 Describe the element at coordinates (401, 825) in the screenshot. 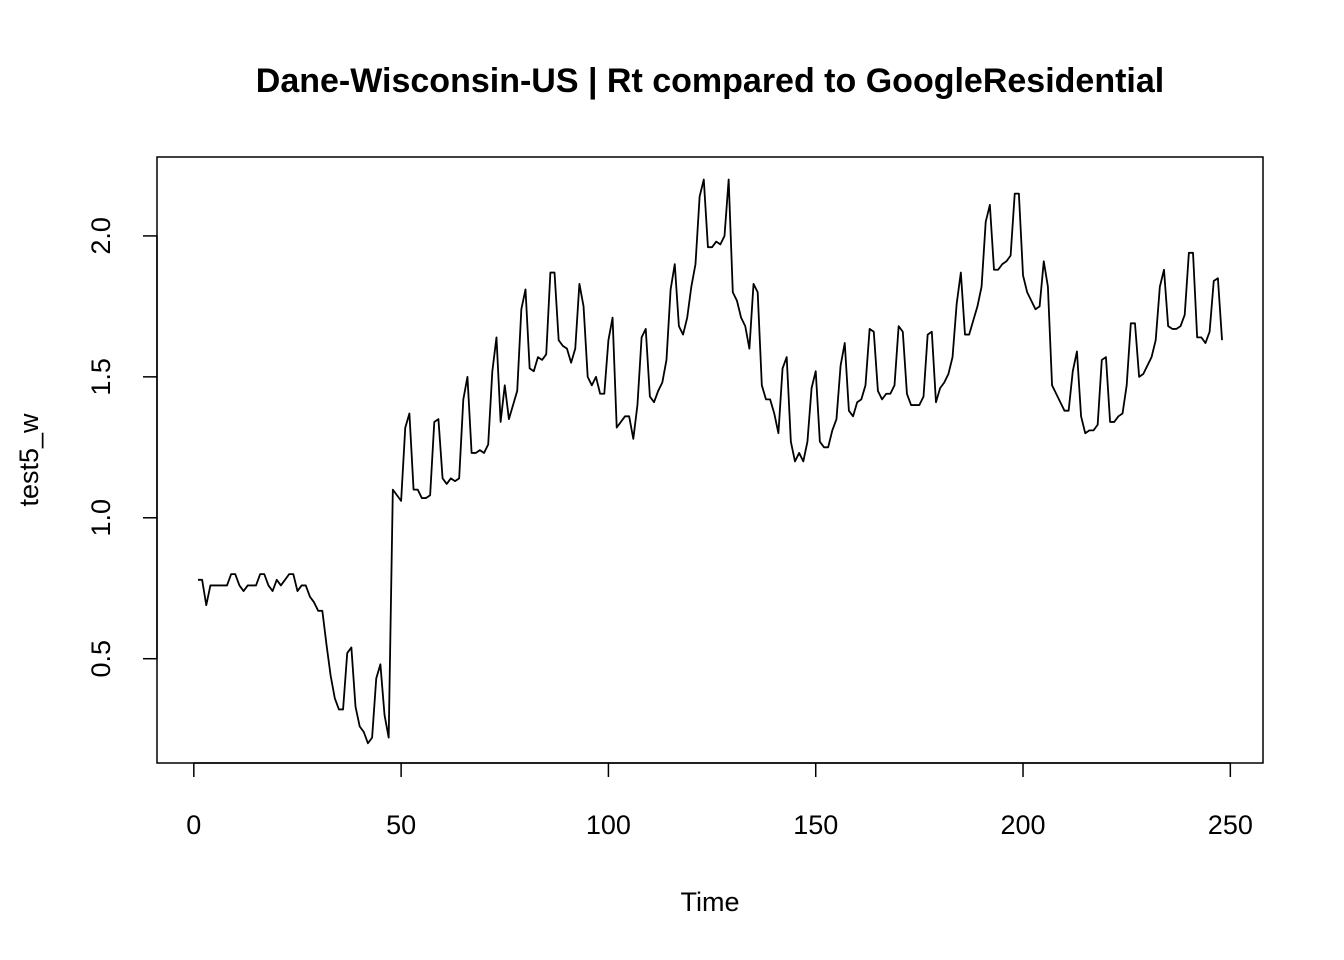

I see `x-tick-label: 50` at that location.